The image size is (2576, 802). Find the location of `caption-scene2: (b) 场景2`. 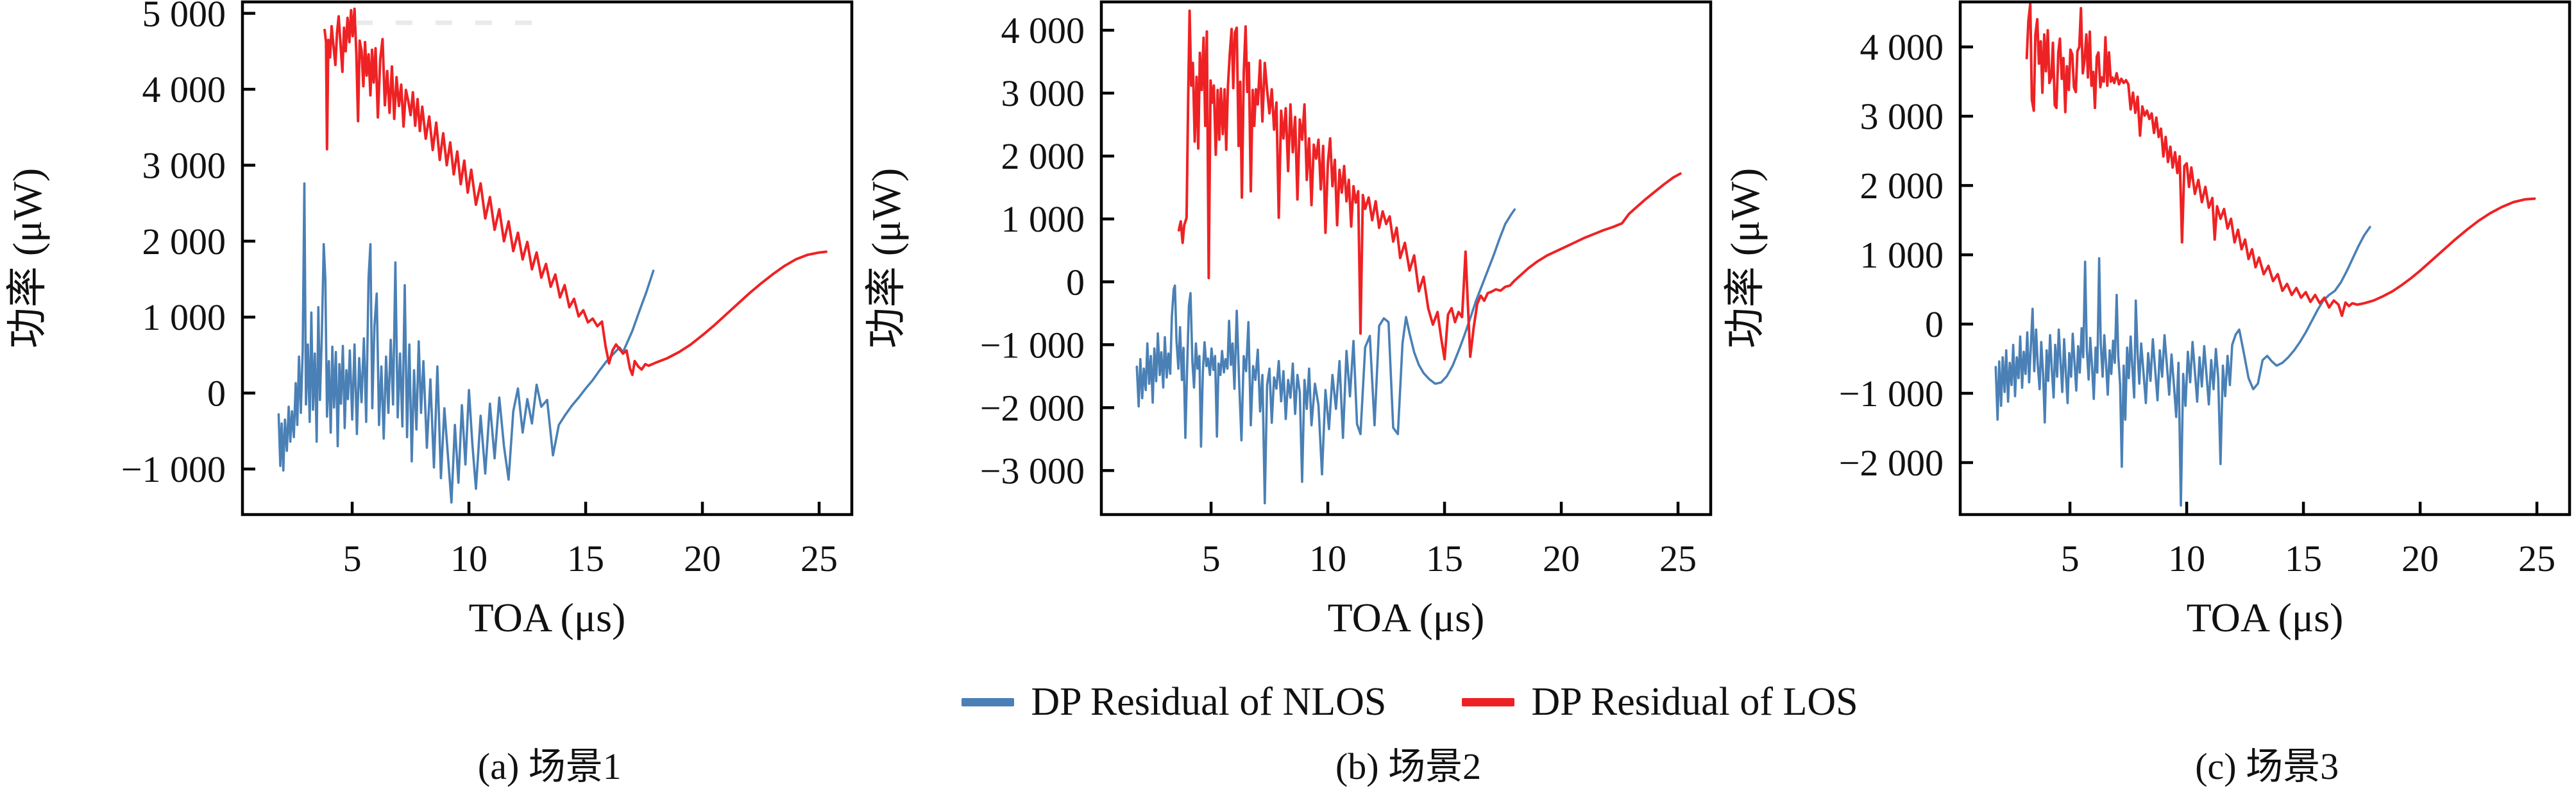

caption-scene2: (b) 场景2 is located at coordinates (1408, 766).